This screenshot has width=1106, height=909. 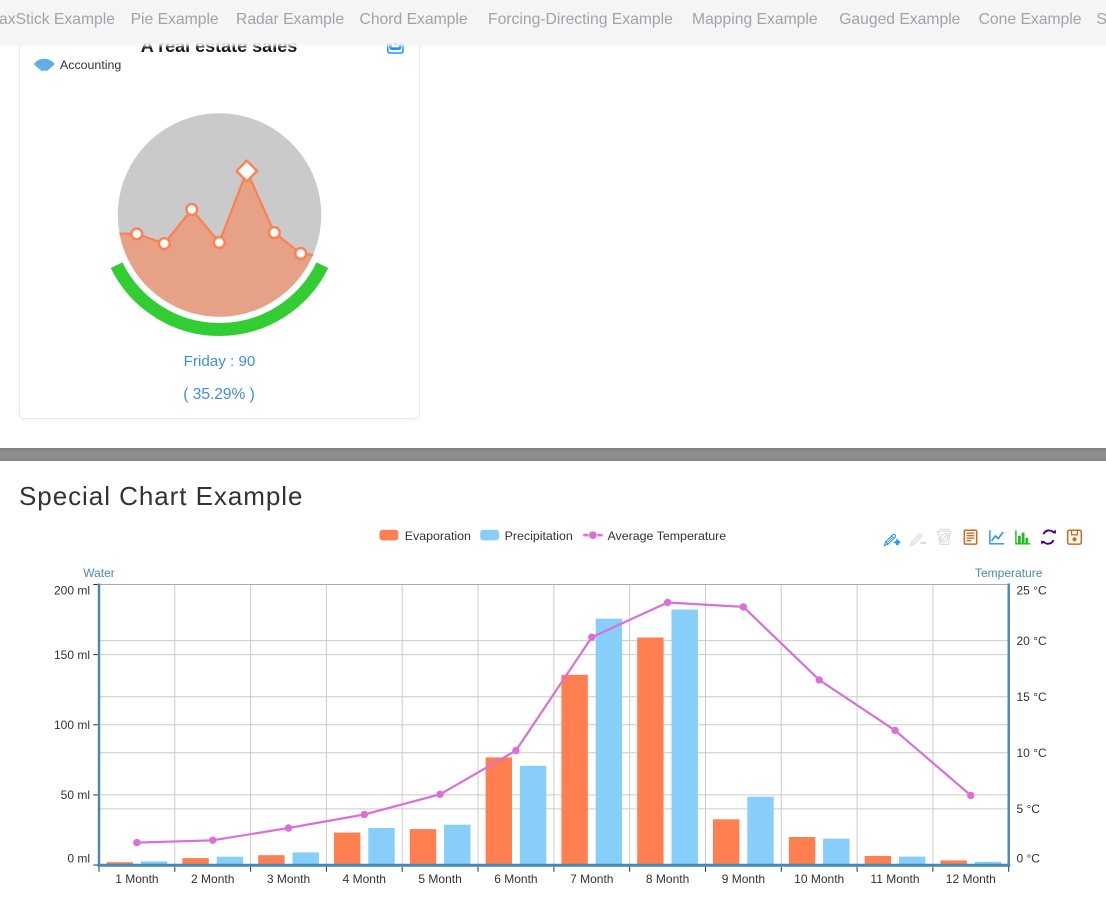 What do you see at coordinates (72, 591) in the screenshot?
I see `svg-text: 200 ml` at bounding box center [72, 591].